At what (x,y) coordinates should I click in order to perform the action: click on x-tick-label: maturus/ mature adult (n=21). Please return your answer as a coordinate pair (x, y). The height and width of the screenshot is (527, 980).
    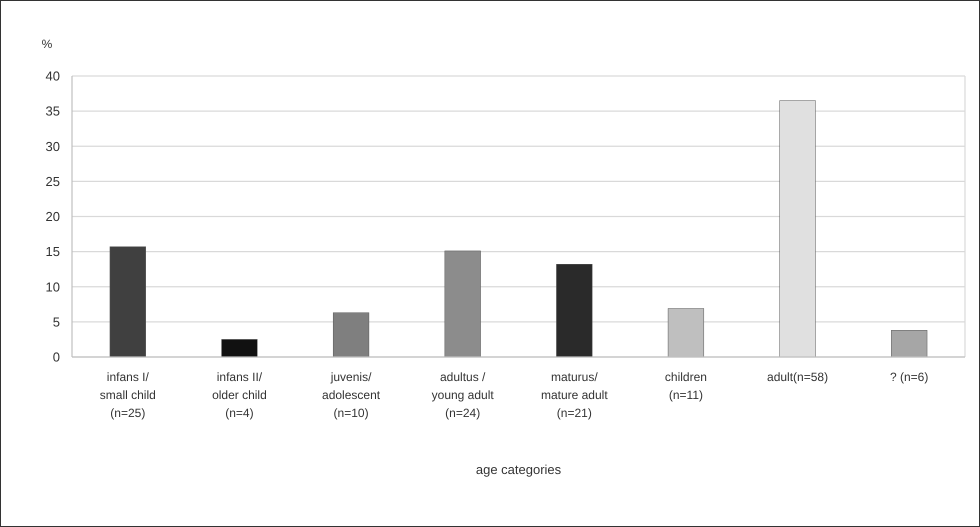
    Looking at the image, I should click on (574, 395).